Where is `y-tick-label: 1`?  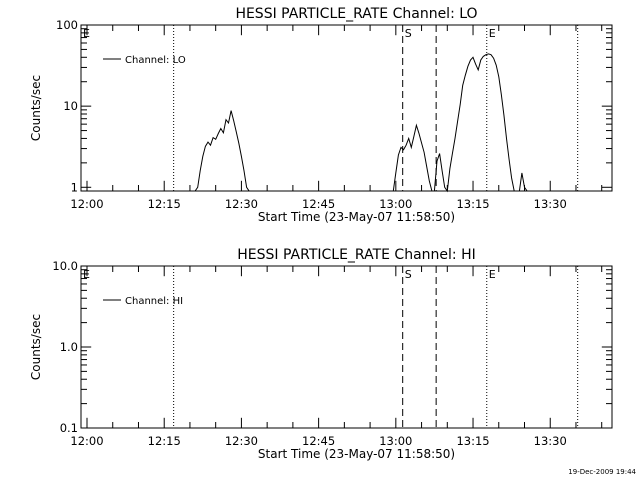 y-tick-label: 1 is located at coordinates (74, 187).